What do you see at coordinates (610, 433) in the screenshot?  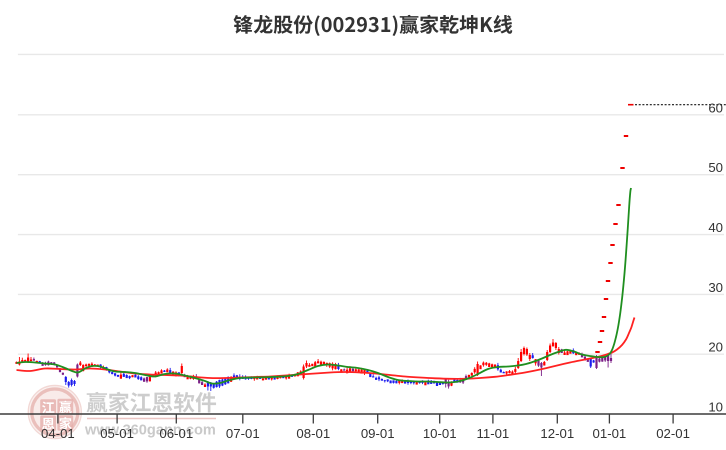 I see `svg-text: 01-01` at bounding box center [610, 433].